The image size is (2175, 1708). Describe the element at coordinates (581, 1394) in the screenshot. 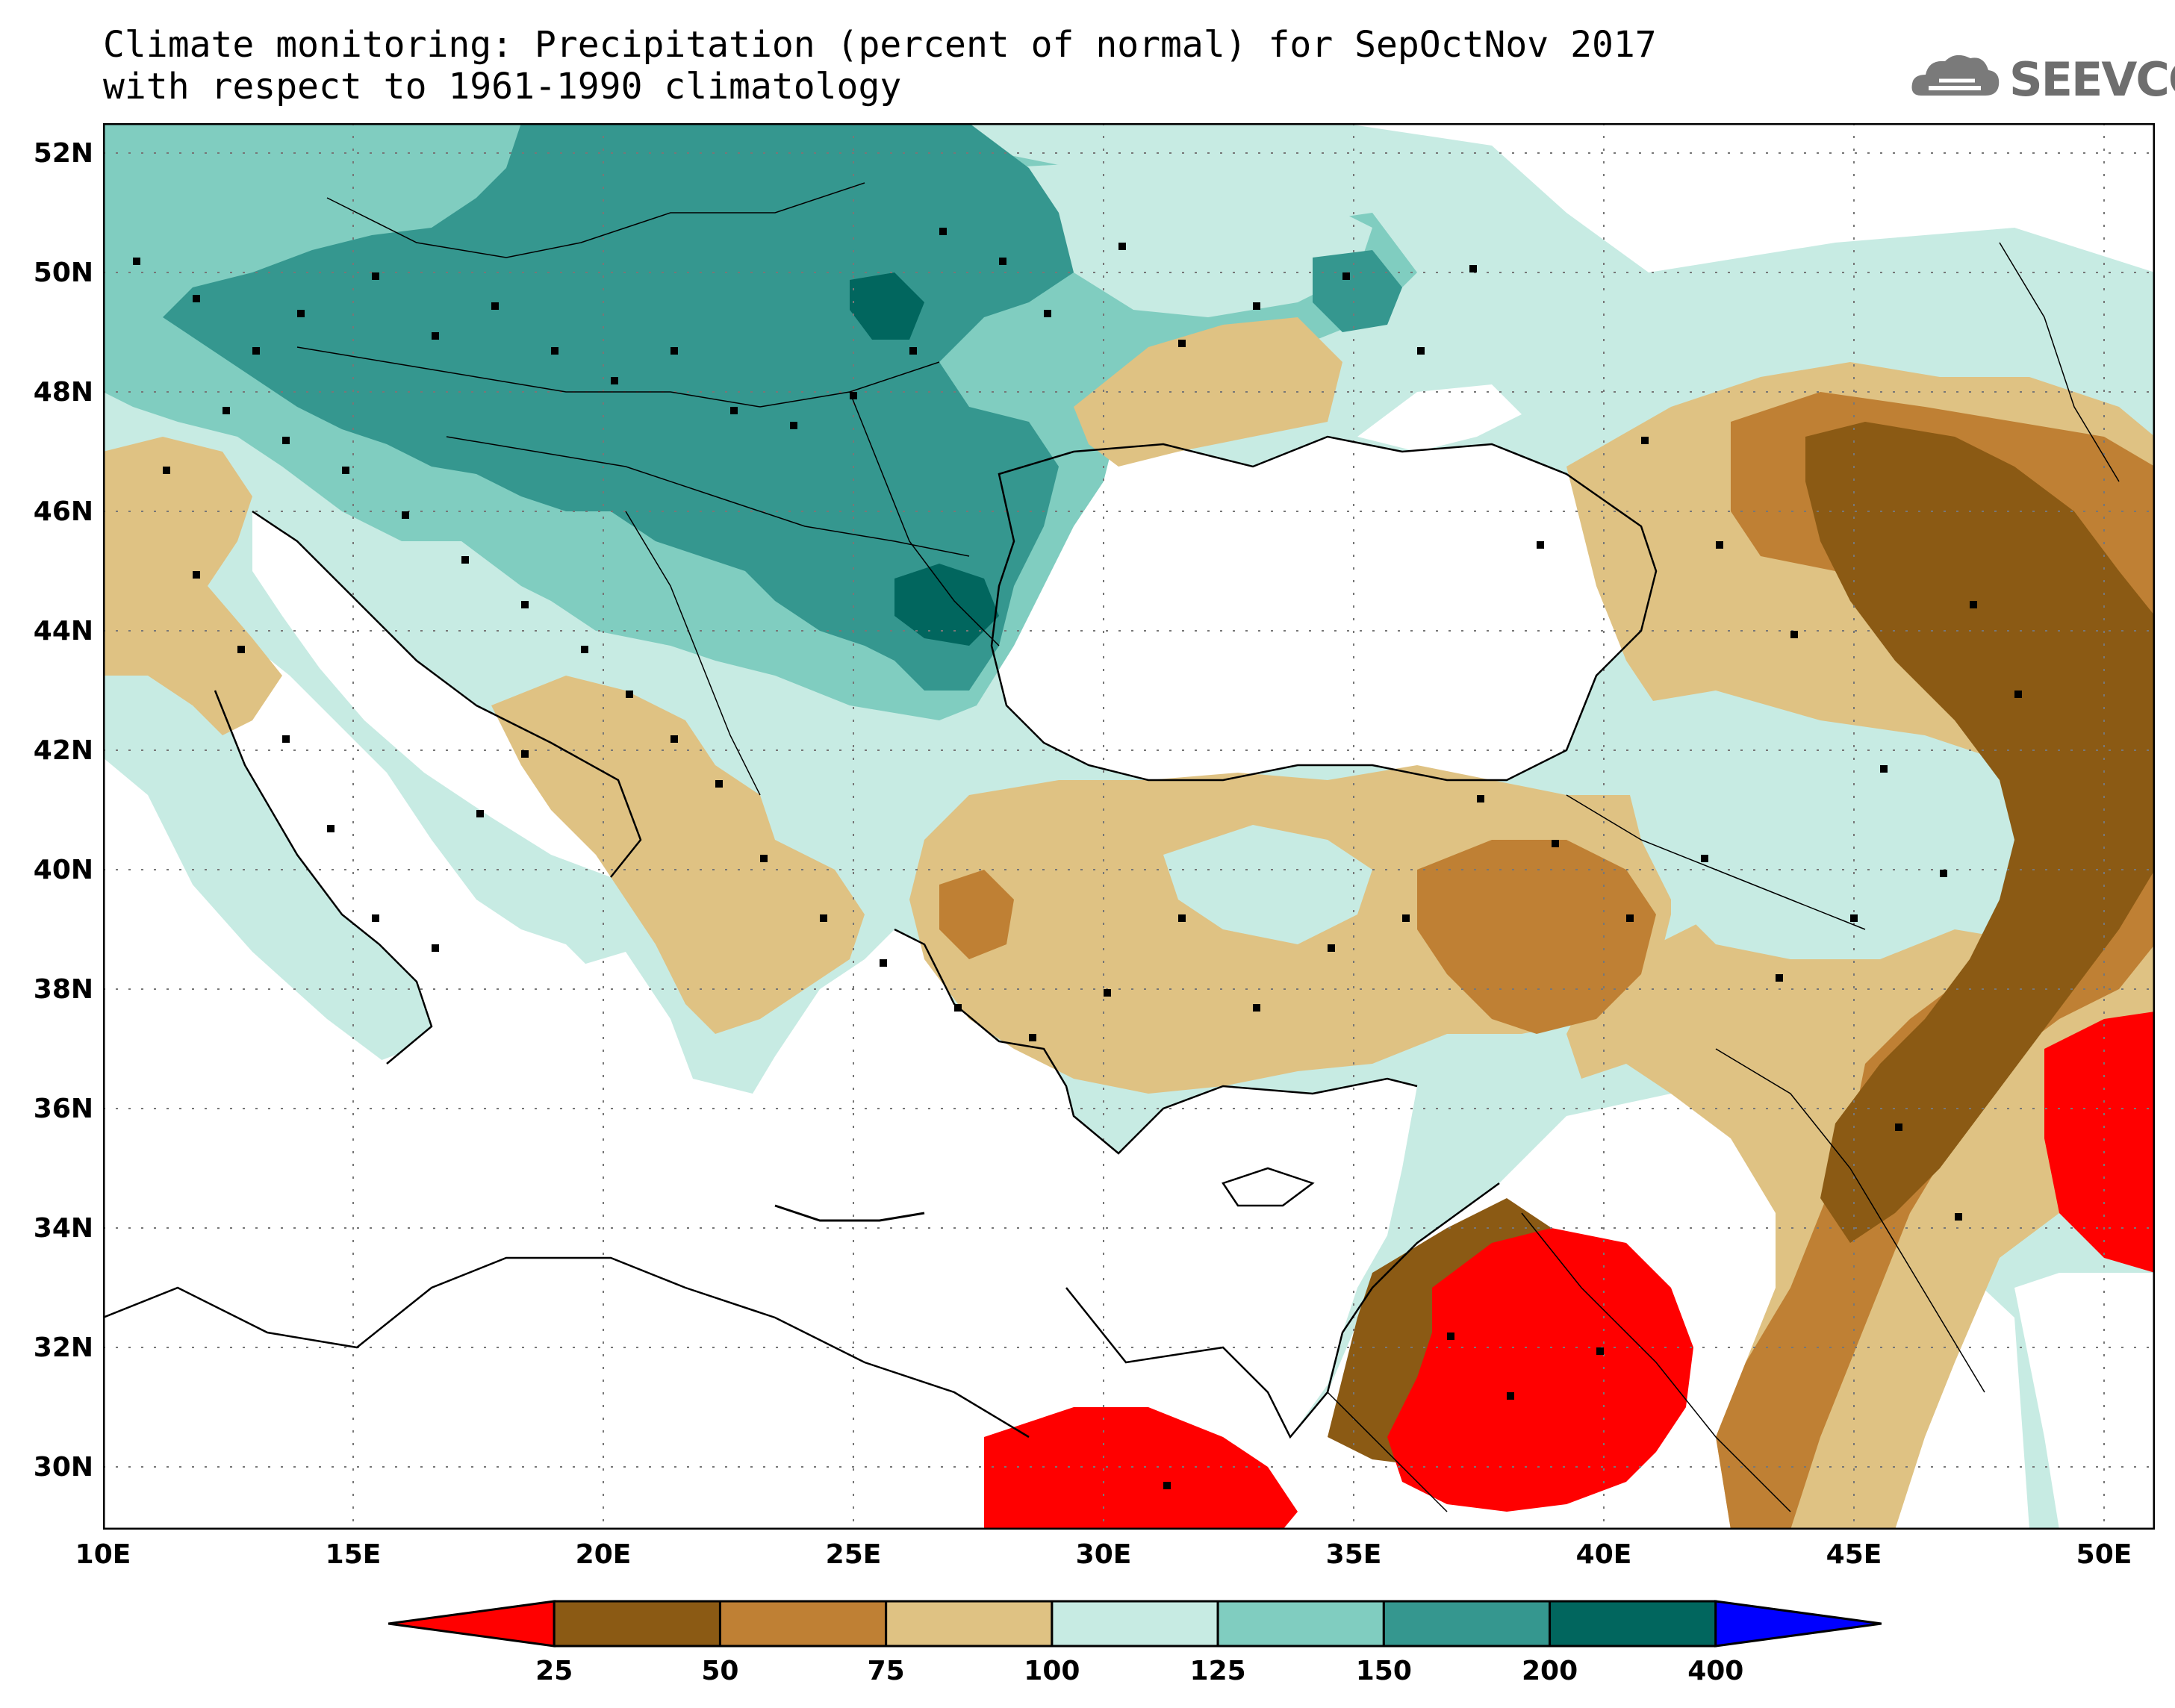

I see `north-africa-nodata` at that location.